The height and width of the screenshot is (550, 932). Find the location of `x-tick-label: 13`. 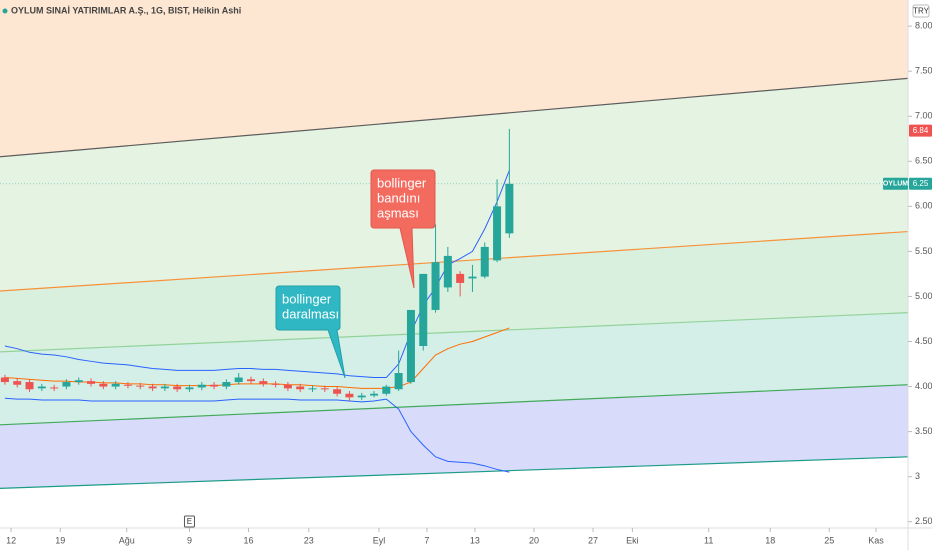

x-tick-label: 13 is located at coordinates (475, 540).